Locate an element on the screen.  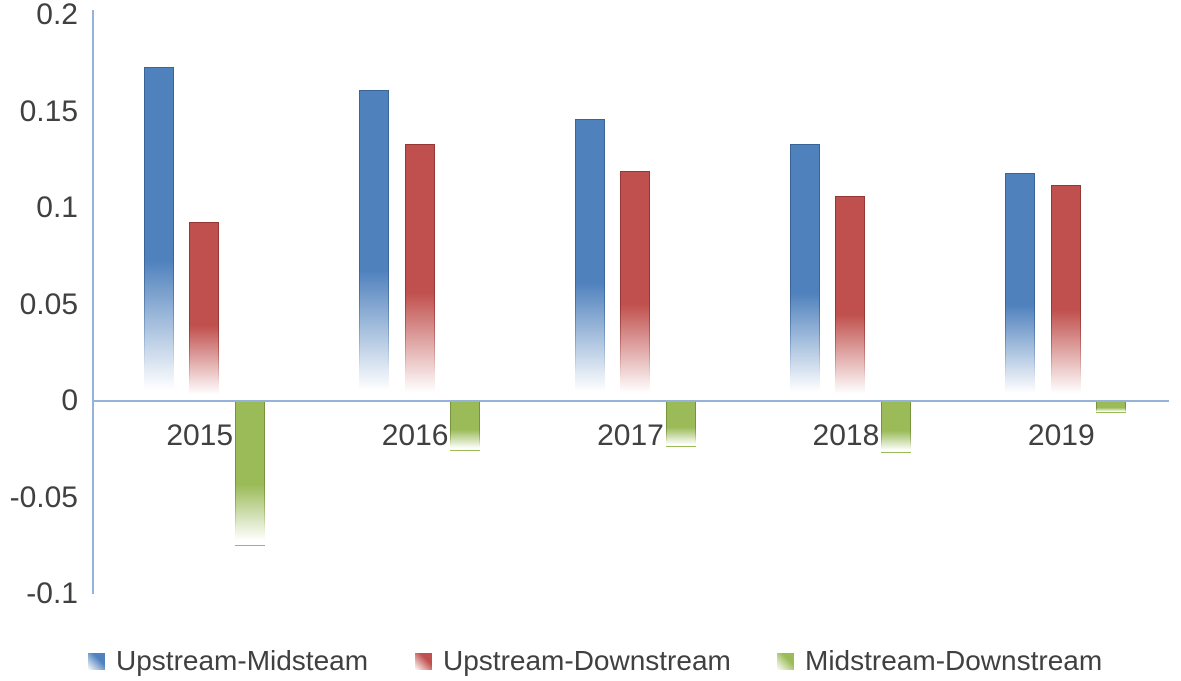
y-tick-label: 0.05 is located at coordinates (48, 304).